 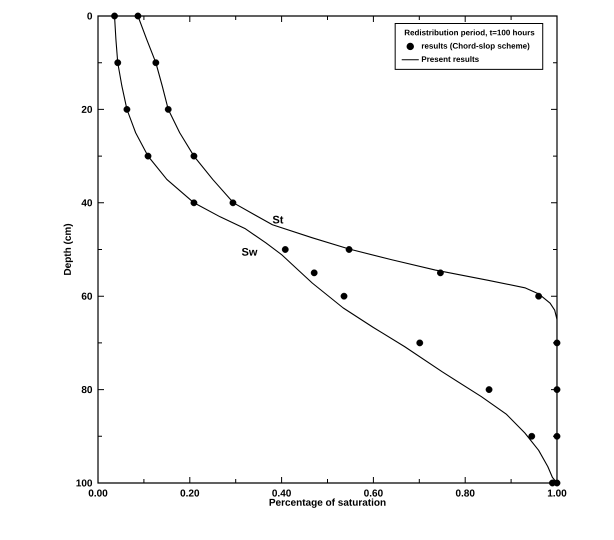 What do you see at coordinates (87, 390) in the screenshot?
I see `y-tick-label: 80` at bounding box center [87, 390].